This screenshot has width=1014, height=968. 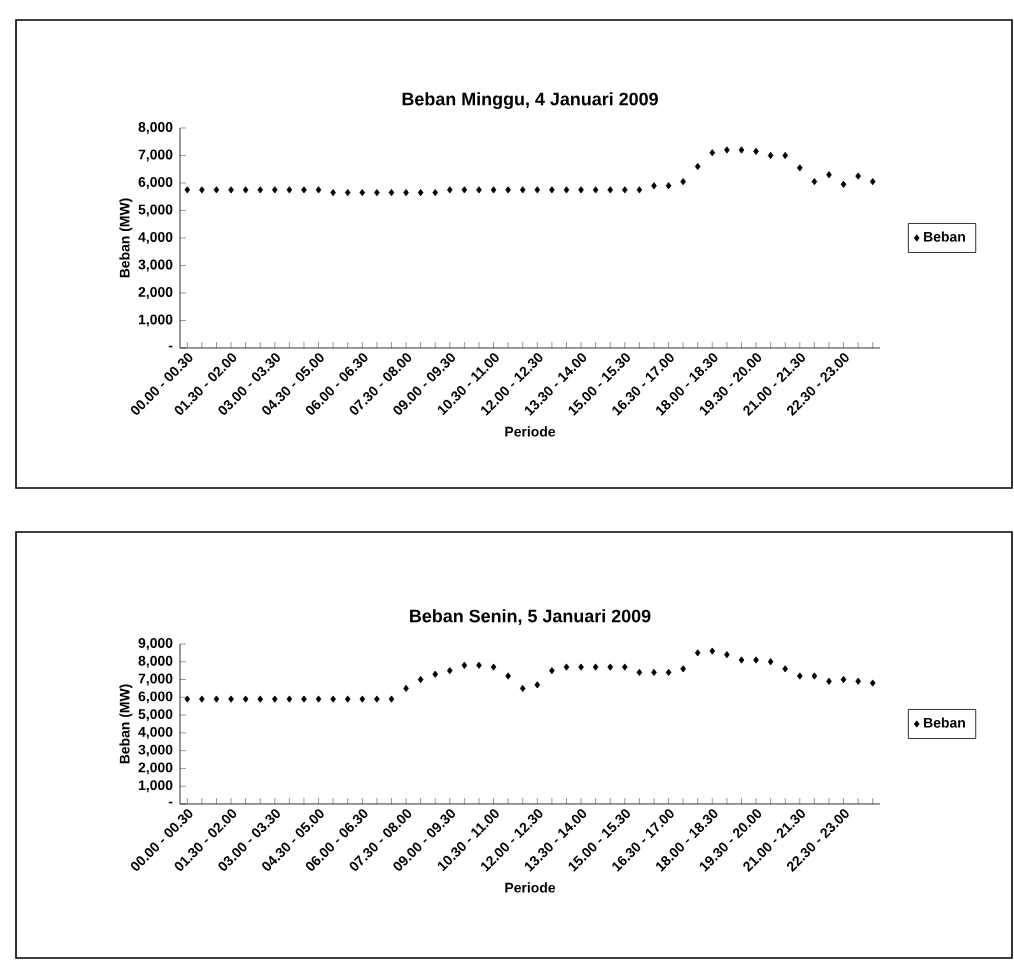 I want to click on chart-title: Beban Senin, 5 Januari 2009, so click(x=530, y=617).